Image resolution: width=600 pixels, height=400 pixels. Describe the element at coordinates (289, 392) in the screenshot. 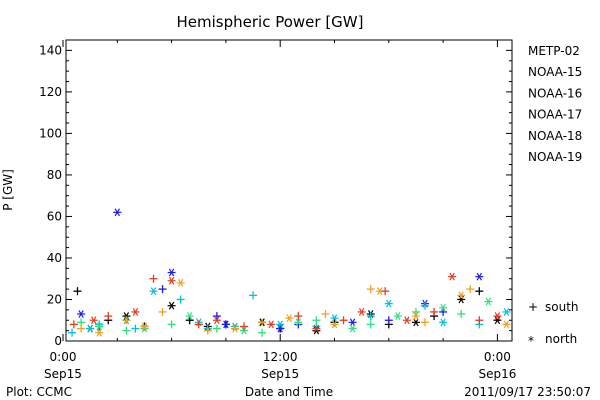

I see `x-axis-label: Date and Time` at that location.